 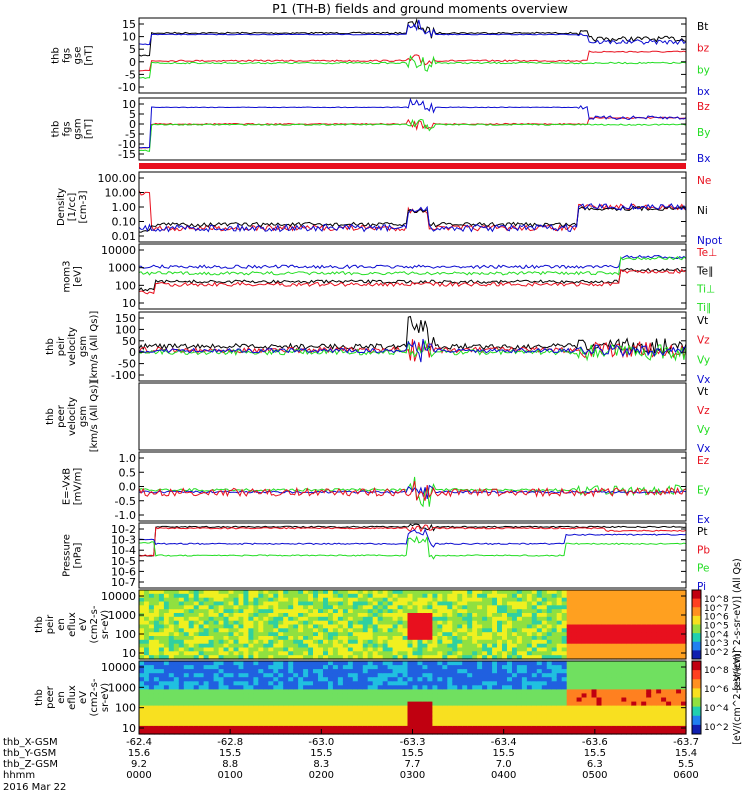 What do you see at coordinates (696, 638) in the screenshot?
I see `colorbar-cell` at bounding box center [696, 638].